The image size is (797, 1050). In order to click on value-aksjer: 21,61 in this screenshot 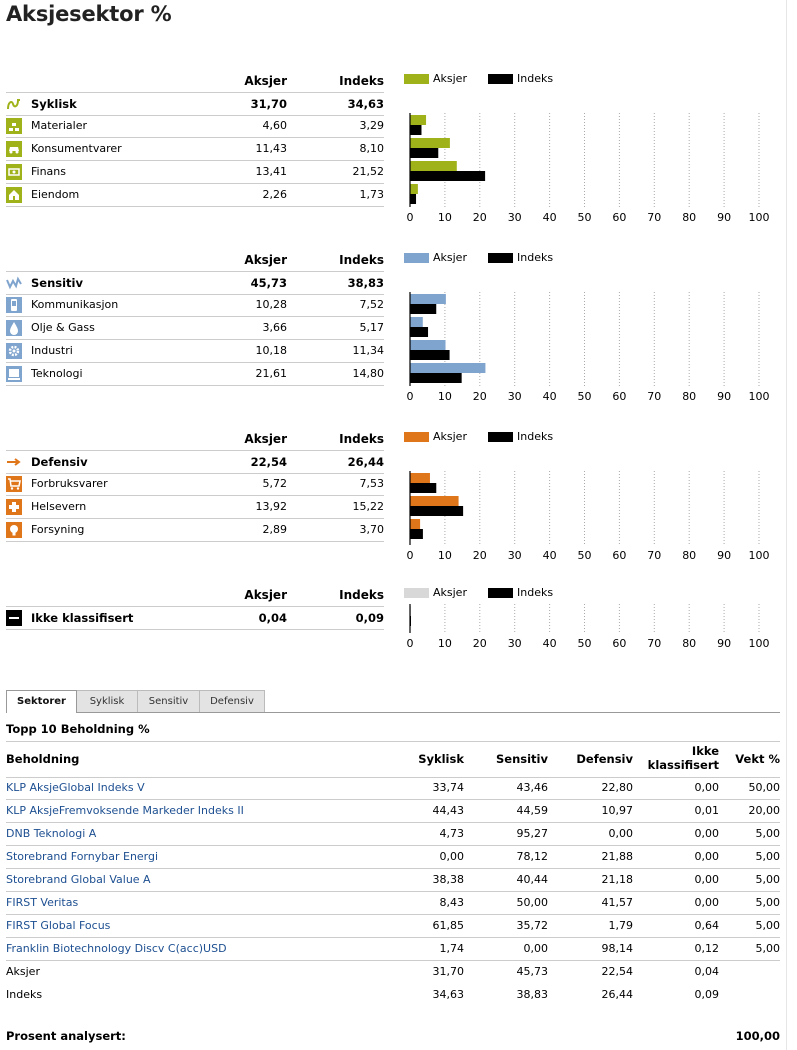, I will do `click(271, 373)`.